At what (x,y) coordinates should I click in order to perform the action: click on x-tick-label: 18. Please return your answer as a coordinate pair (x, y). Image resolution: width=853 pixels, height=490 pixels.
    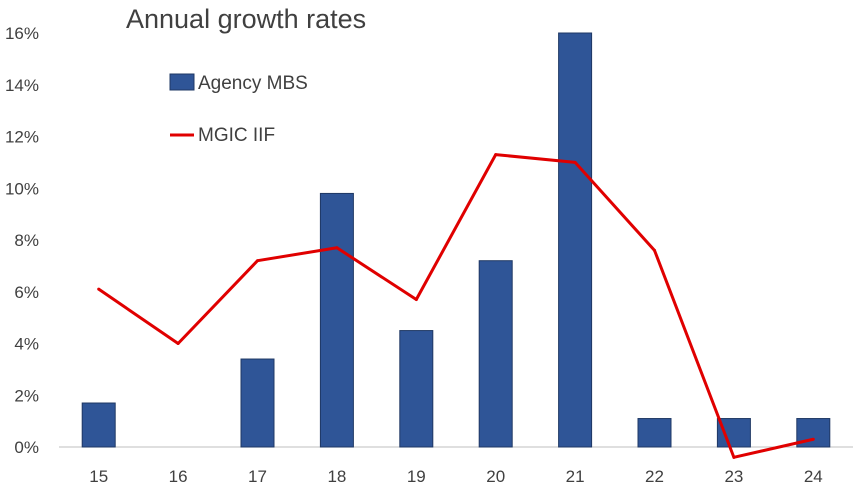
    Looking at the image, I should click on (336, 476).